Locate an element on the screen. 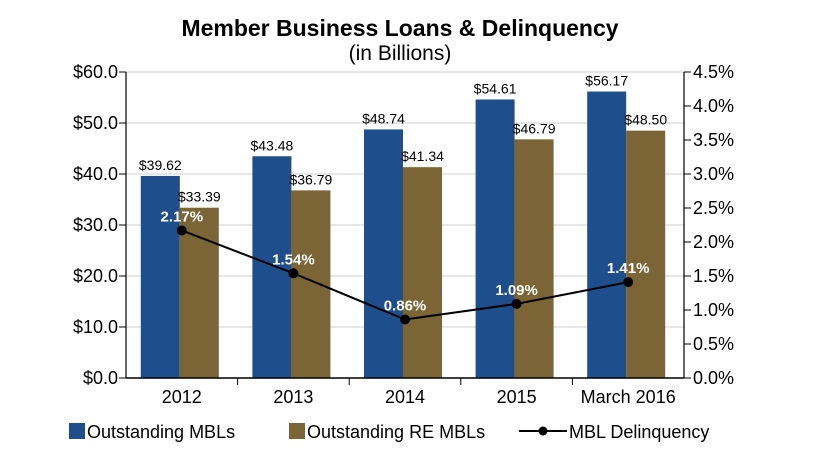 This screenshot has width=819, height=464. bar-value-label: $48.50 is located at coordinates (645, 120).